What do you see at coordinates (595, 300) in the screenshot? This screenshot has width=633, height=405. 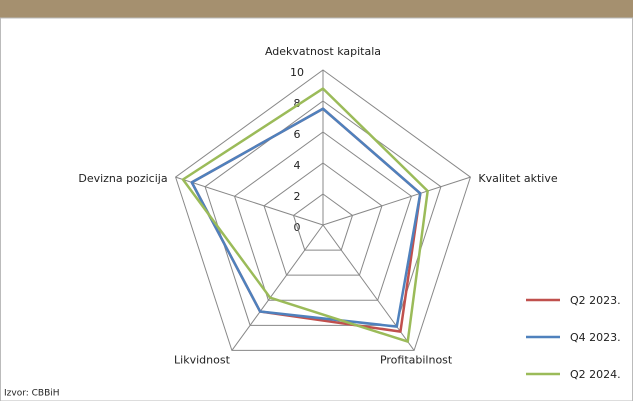 I see `legend-label: Q2 2023.` at bounding box center [595, 300].